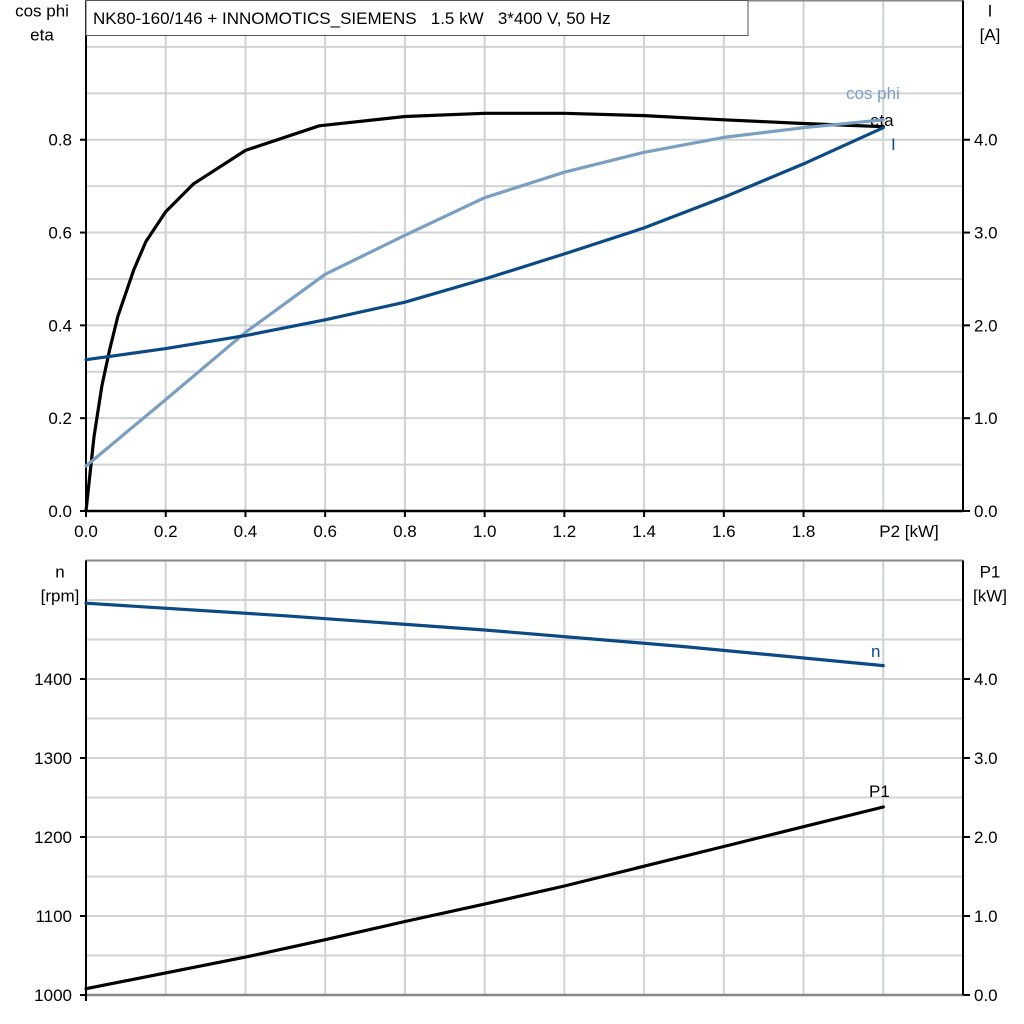 The width and height of the screenshot is (1024, 1024). I want to click on x-tick-label: 1.4, so click(644, 531).